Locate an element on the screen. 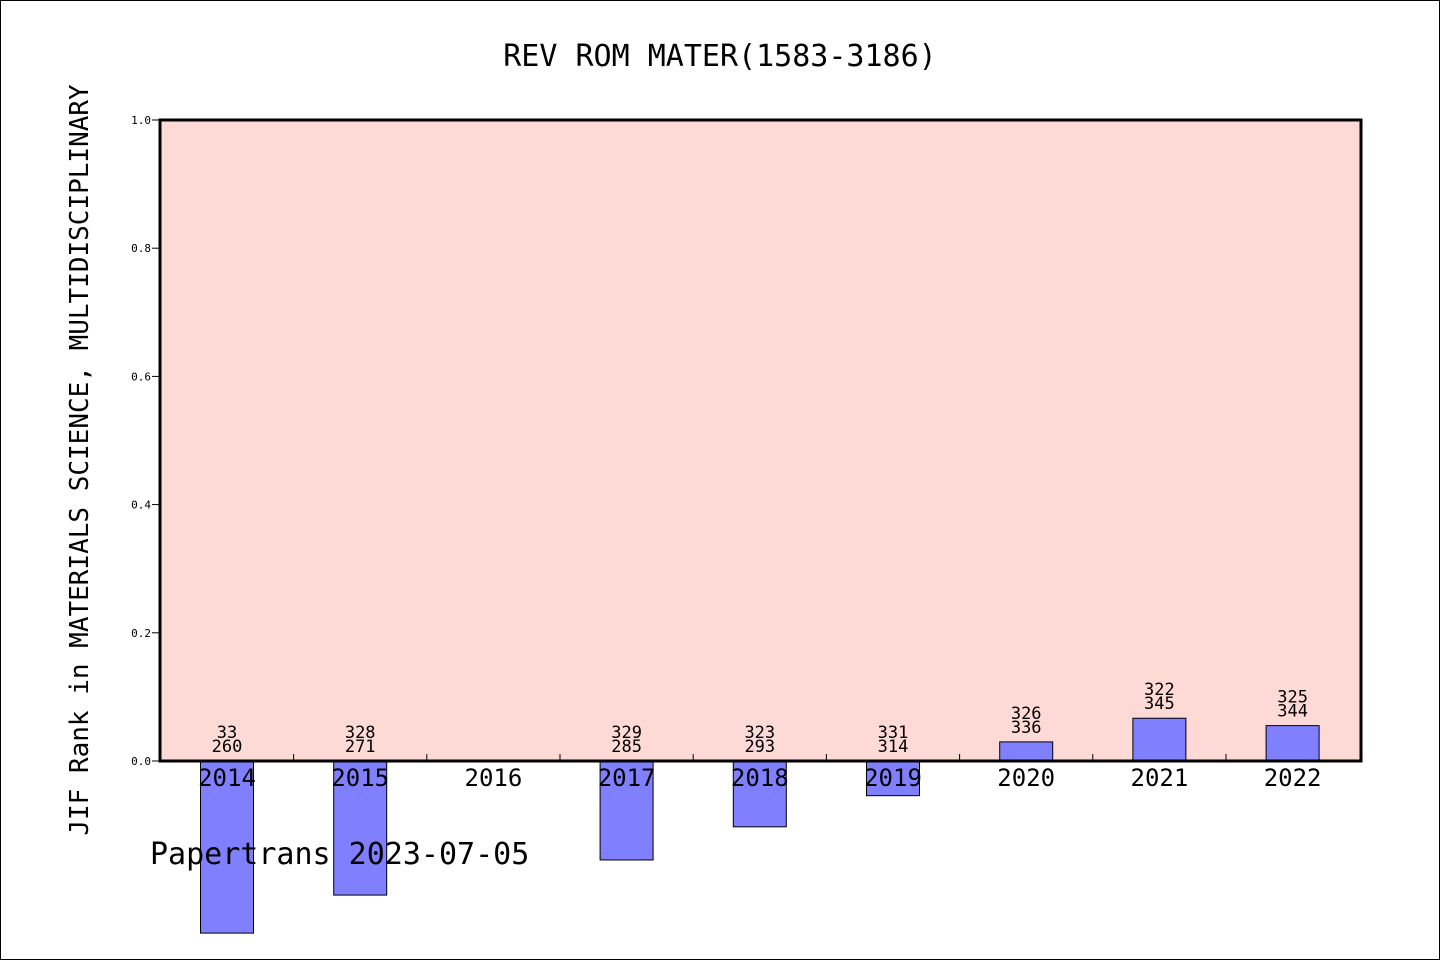  y-tick-label: 0.0 is located at coordinates (141, 761).